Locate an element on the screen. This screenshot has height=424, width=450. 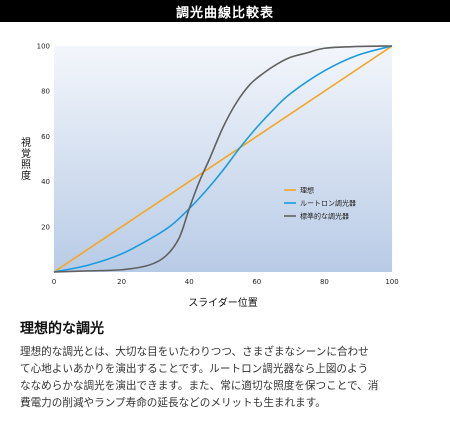
section-title: 理想的な調光 is located at coordinates (62, 329).